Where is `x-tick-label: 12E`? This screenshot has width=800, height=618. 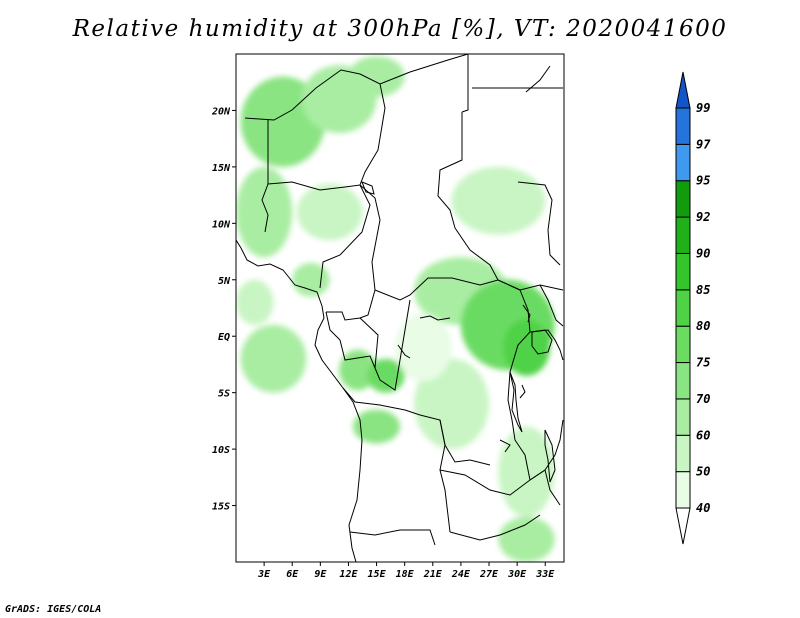
x-tick-label: 12E is located at coordinates (348, 574).